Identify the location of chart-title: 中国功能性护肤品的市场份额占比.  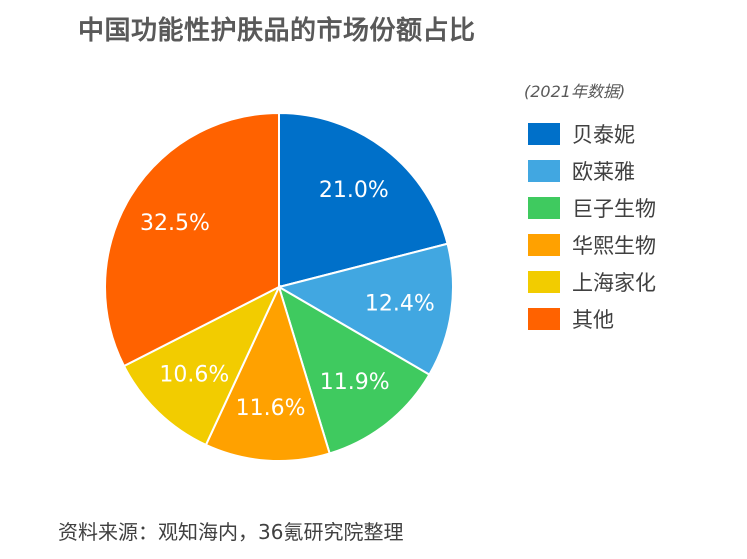
(277, 31).